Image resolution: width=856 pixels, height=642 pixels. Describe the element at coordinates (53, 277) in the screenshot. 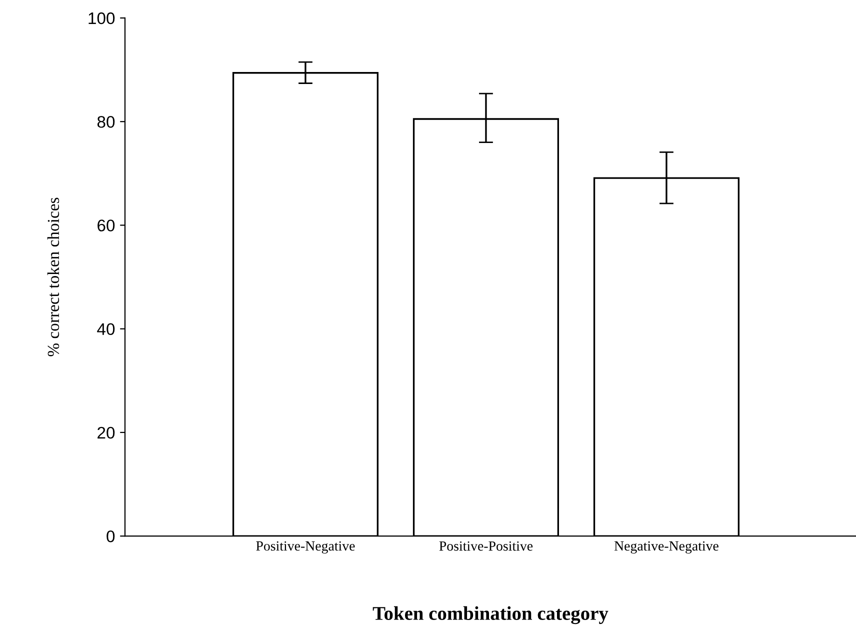

I see `y-axis-title: % correct token choices` at that location.